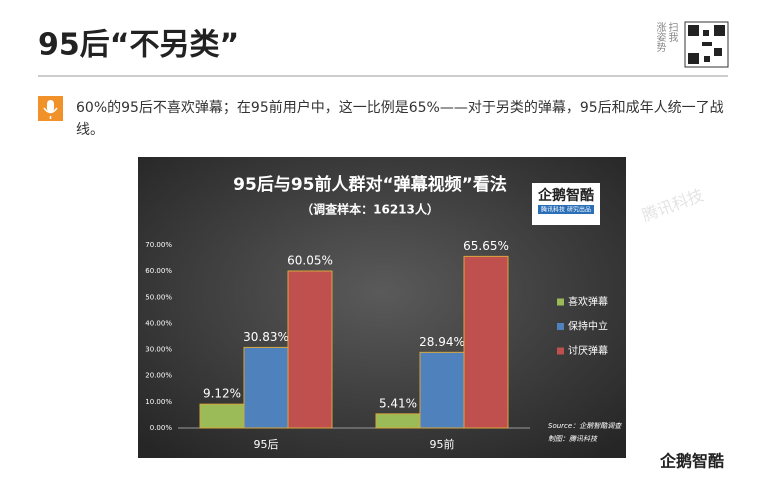 The width and height of the screenshot is (768, 480). I want to click on data-label: 28.94%, so click(442, 342).